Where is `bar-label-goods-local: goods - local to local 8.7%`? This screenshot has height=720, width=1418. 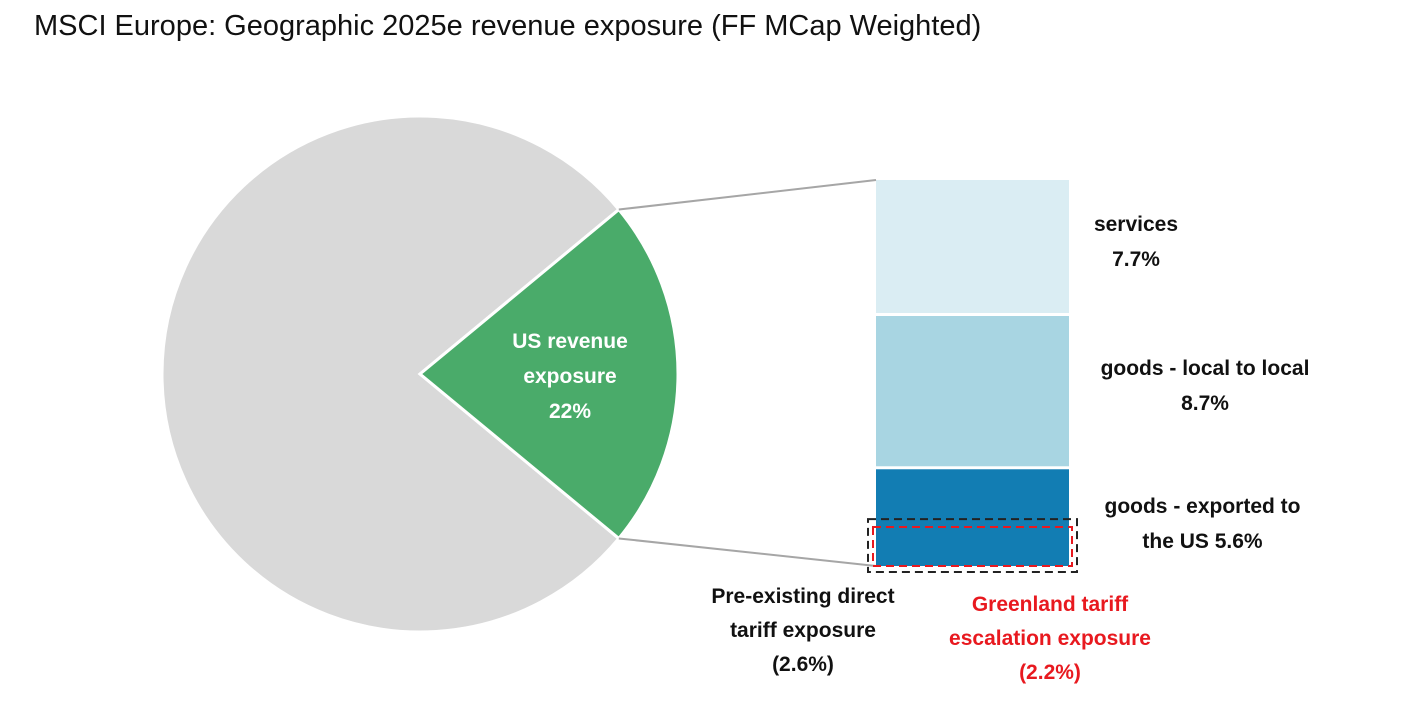 bar-label-goods-local: goods - local to local 8.7% is located at coordinates (1205, 386).